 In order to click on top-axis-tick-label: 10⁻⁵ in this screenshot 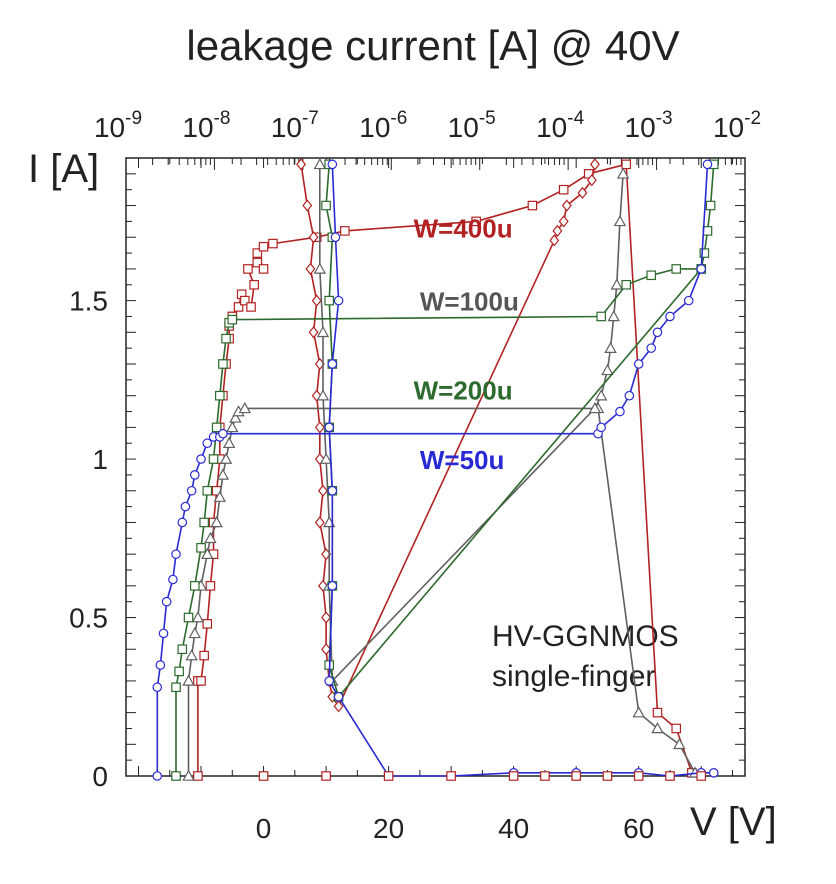, I will do `click(472, 125)`.